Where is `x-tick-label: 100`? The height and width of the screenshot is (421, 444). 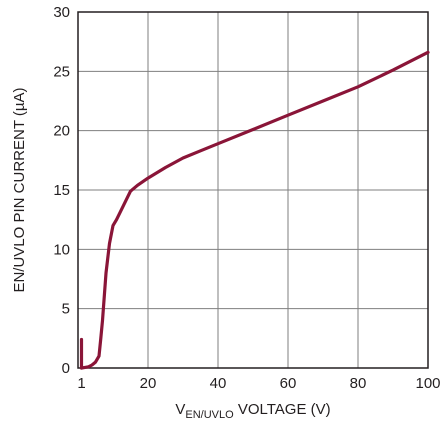
x-tick-label: 100 is located at coordinates (427, 383).